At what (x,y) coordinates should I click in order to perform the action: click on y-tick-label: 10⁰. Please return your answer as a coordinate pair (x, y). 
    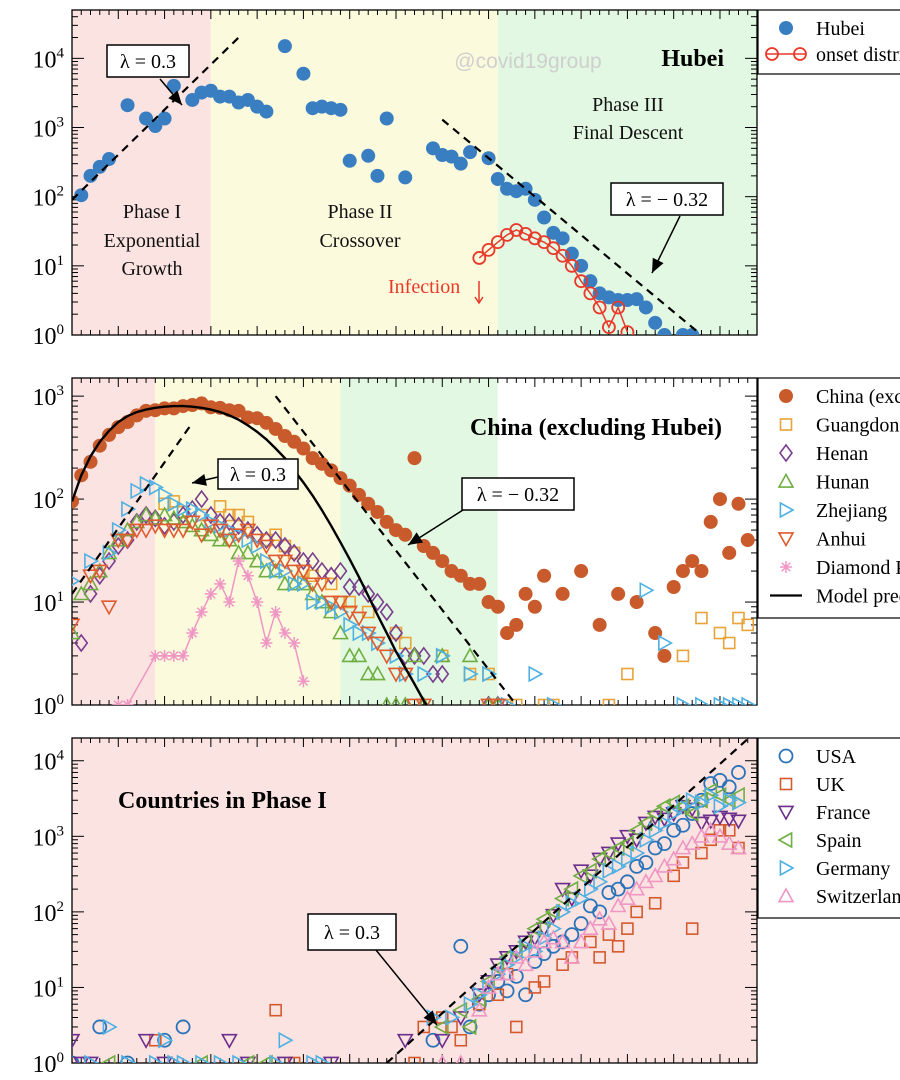
    Looking at the image, I should click on (49, 706).